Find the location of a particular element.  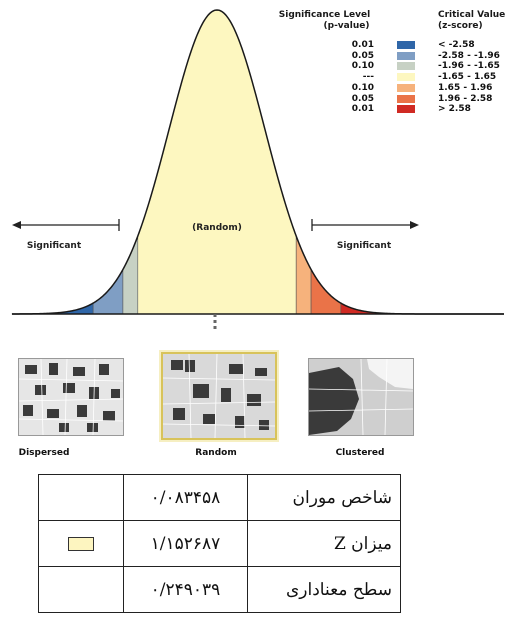

table-row: ۰/۰۸۳۴۵۸ شاخص موران is located at coordinates (219, 497).